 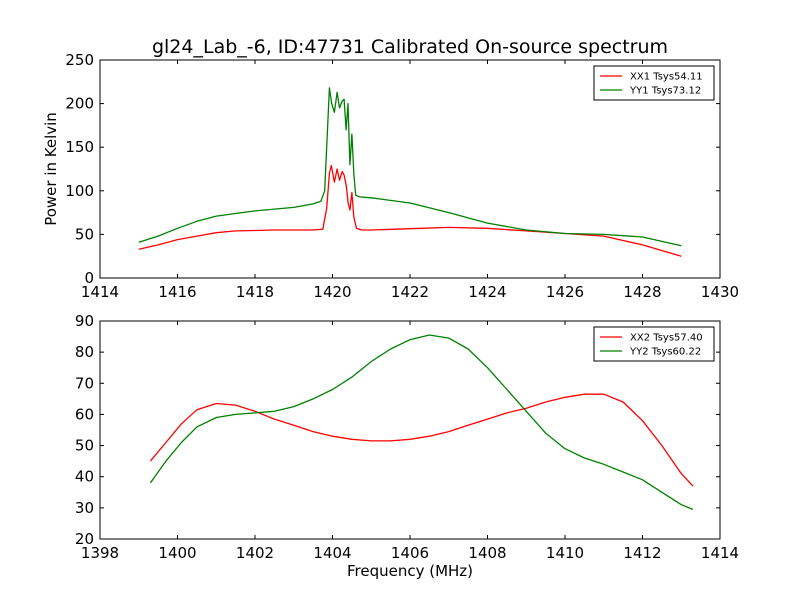 I want to click on x-tick-label: 1424, so click(x=487, y=292).